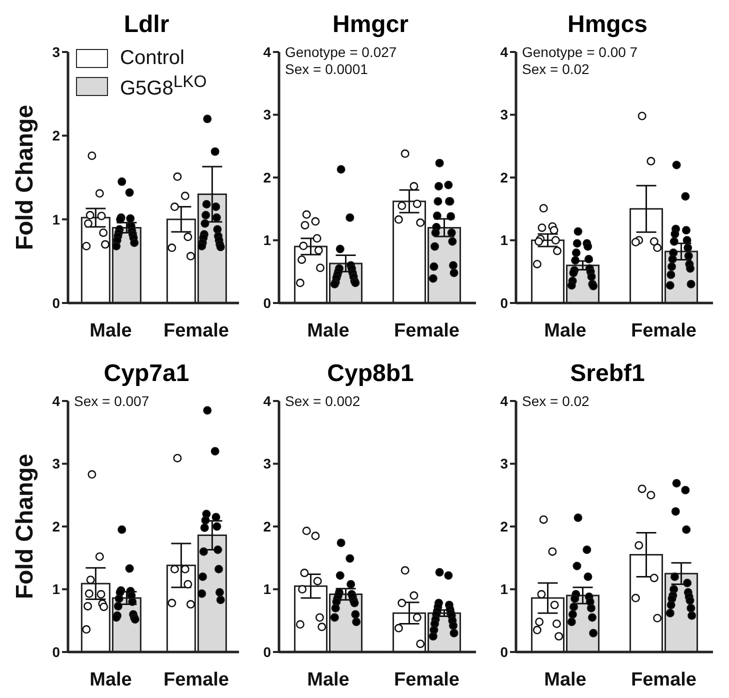 The image size is (729, 698). What do you see at coordinates (327, 69) in the screenshot?
I see `annotation: Sex = 0.0001` at bounding box center [327, 69].